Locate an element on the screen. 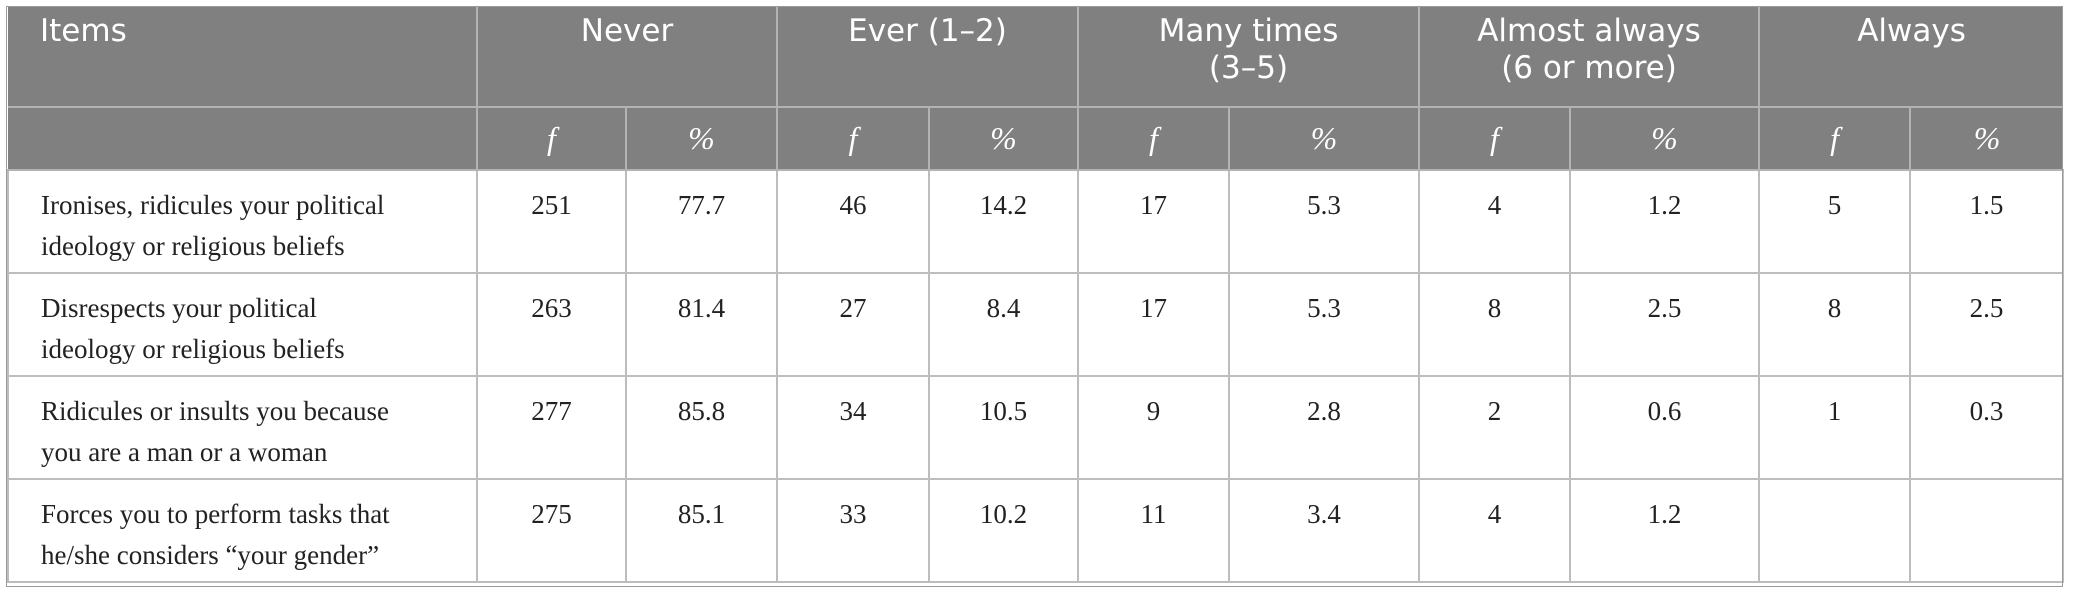  value-cell: 263 is located at coordinates (551, 324).